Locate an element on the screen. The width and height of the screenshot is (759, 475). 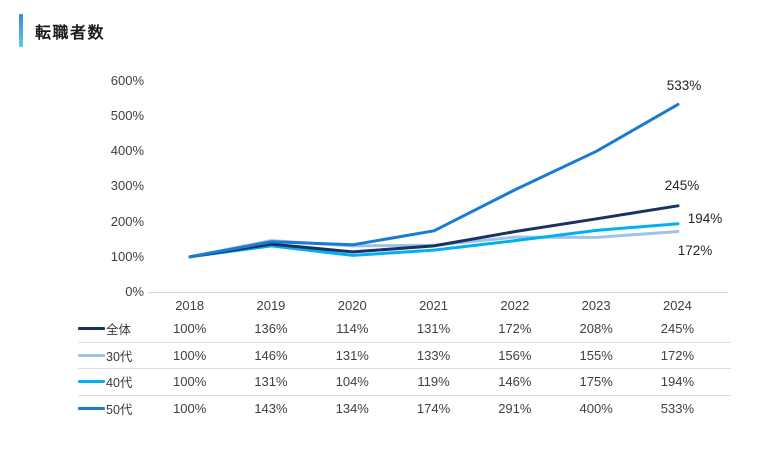
table-cell: 104% is located at coordinates (352, 382).